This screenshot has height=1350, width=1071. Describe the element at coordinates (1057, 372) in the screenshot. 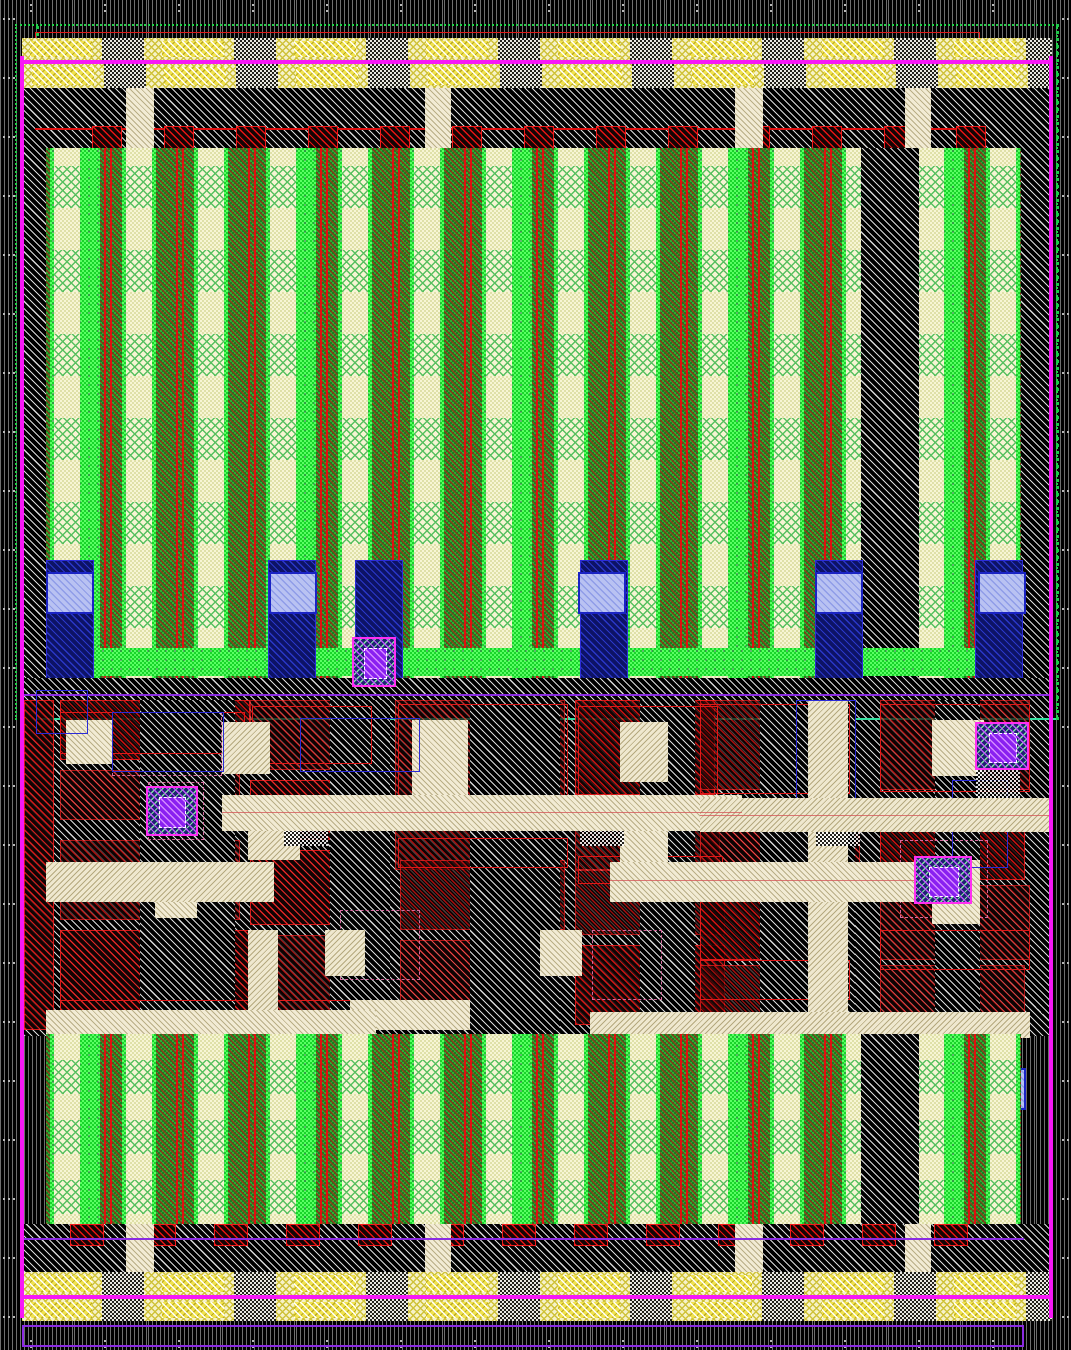

I see `nwell-edge-right` at that location.